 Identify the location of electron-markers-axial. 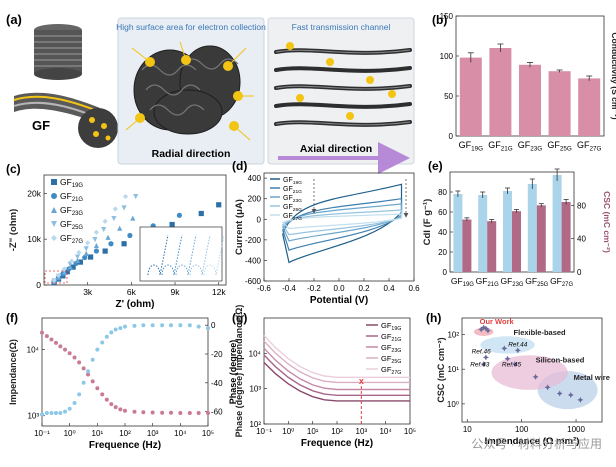
(341, 81).